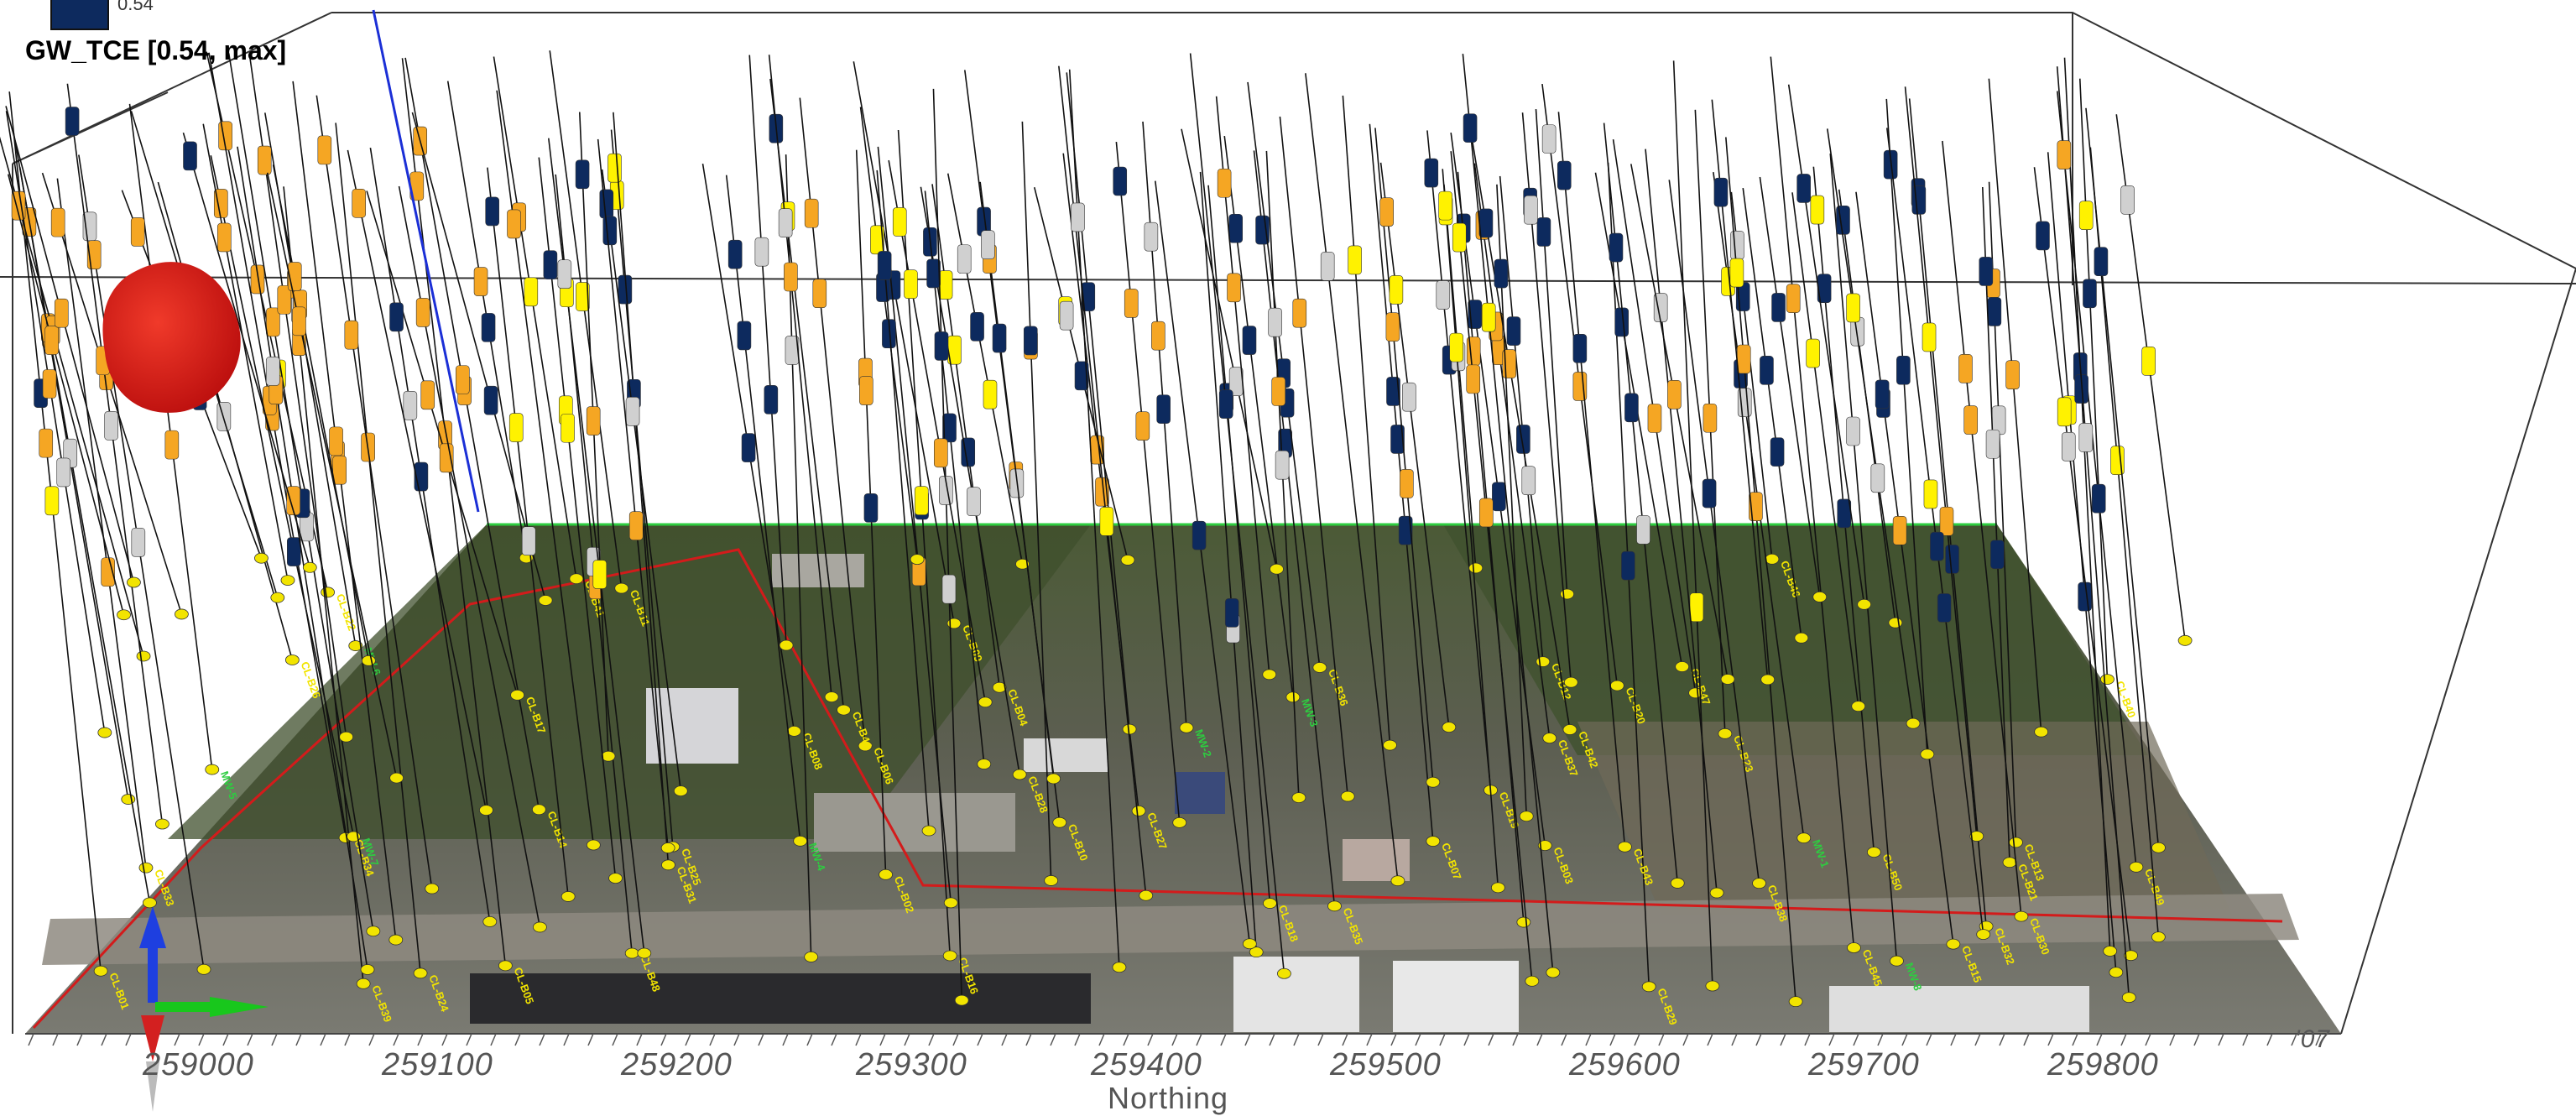 This screenshot has height=1116, width=2576. I want to click on x-axis-arrow-icon, so click(152, 1038).